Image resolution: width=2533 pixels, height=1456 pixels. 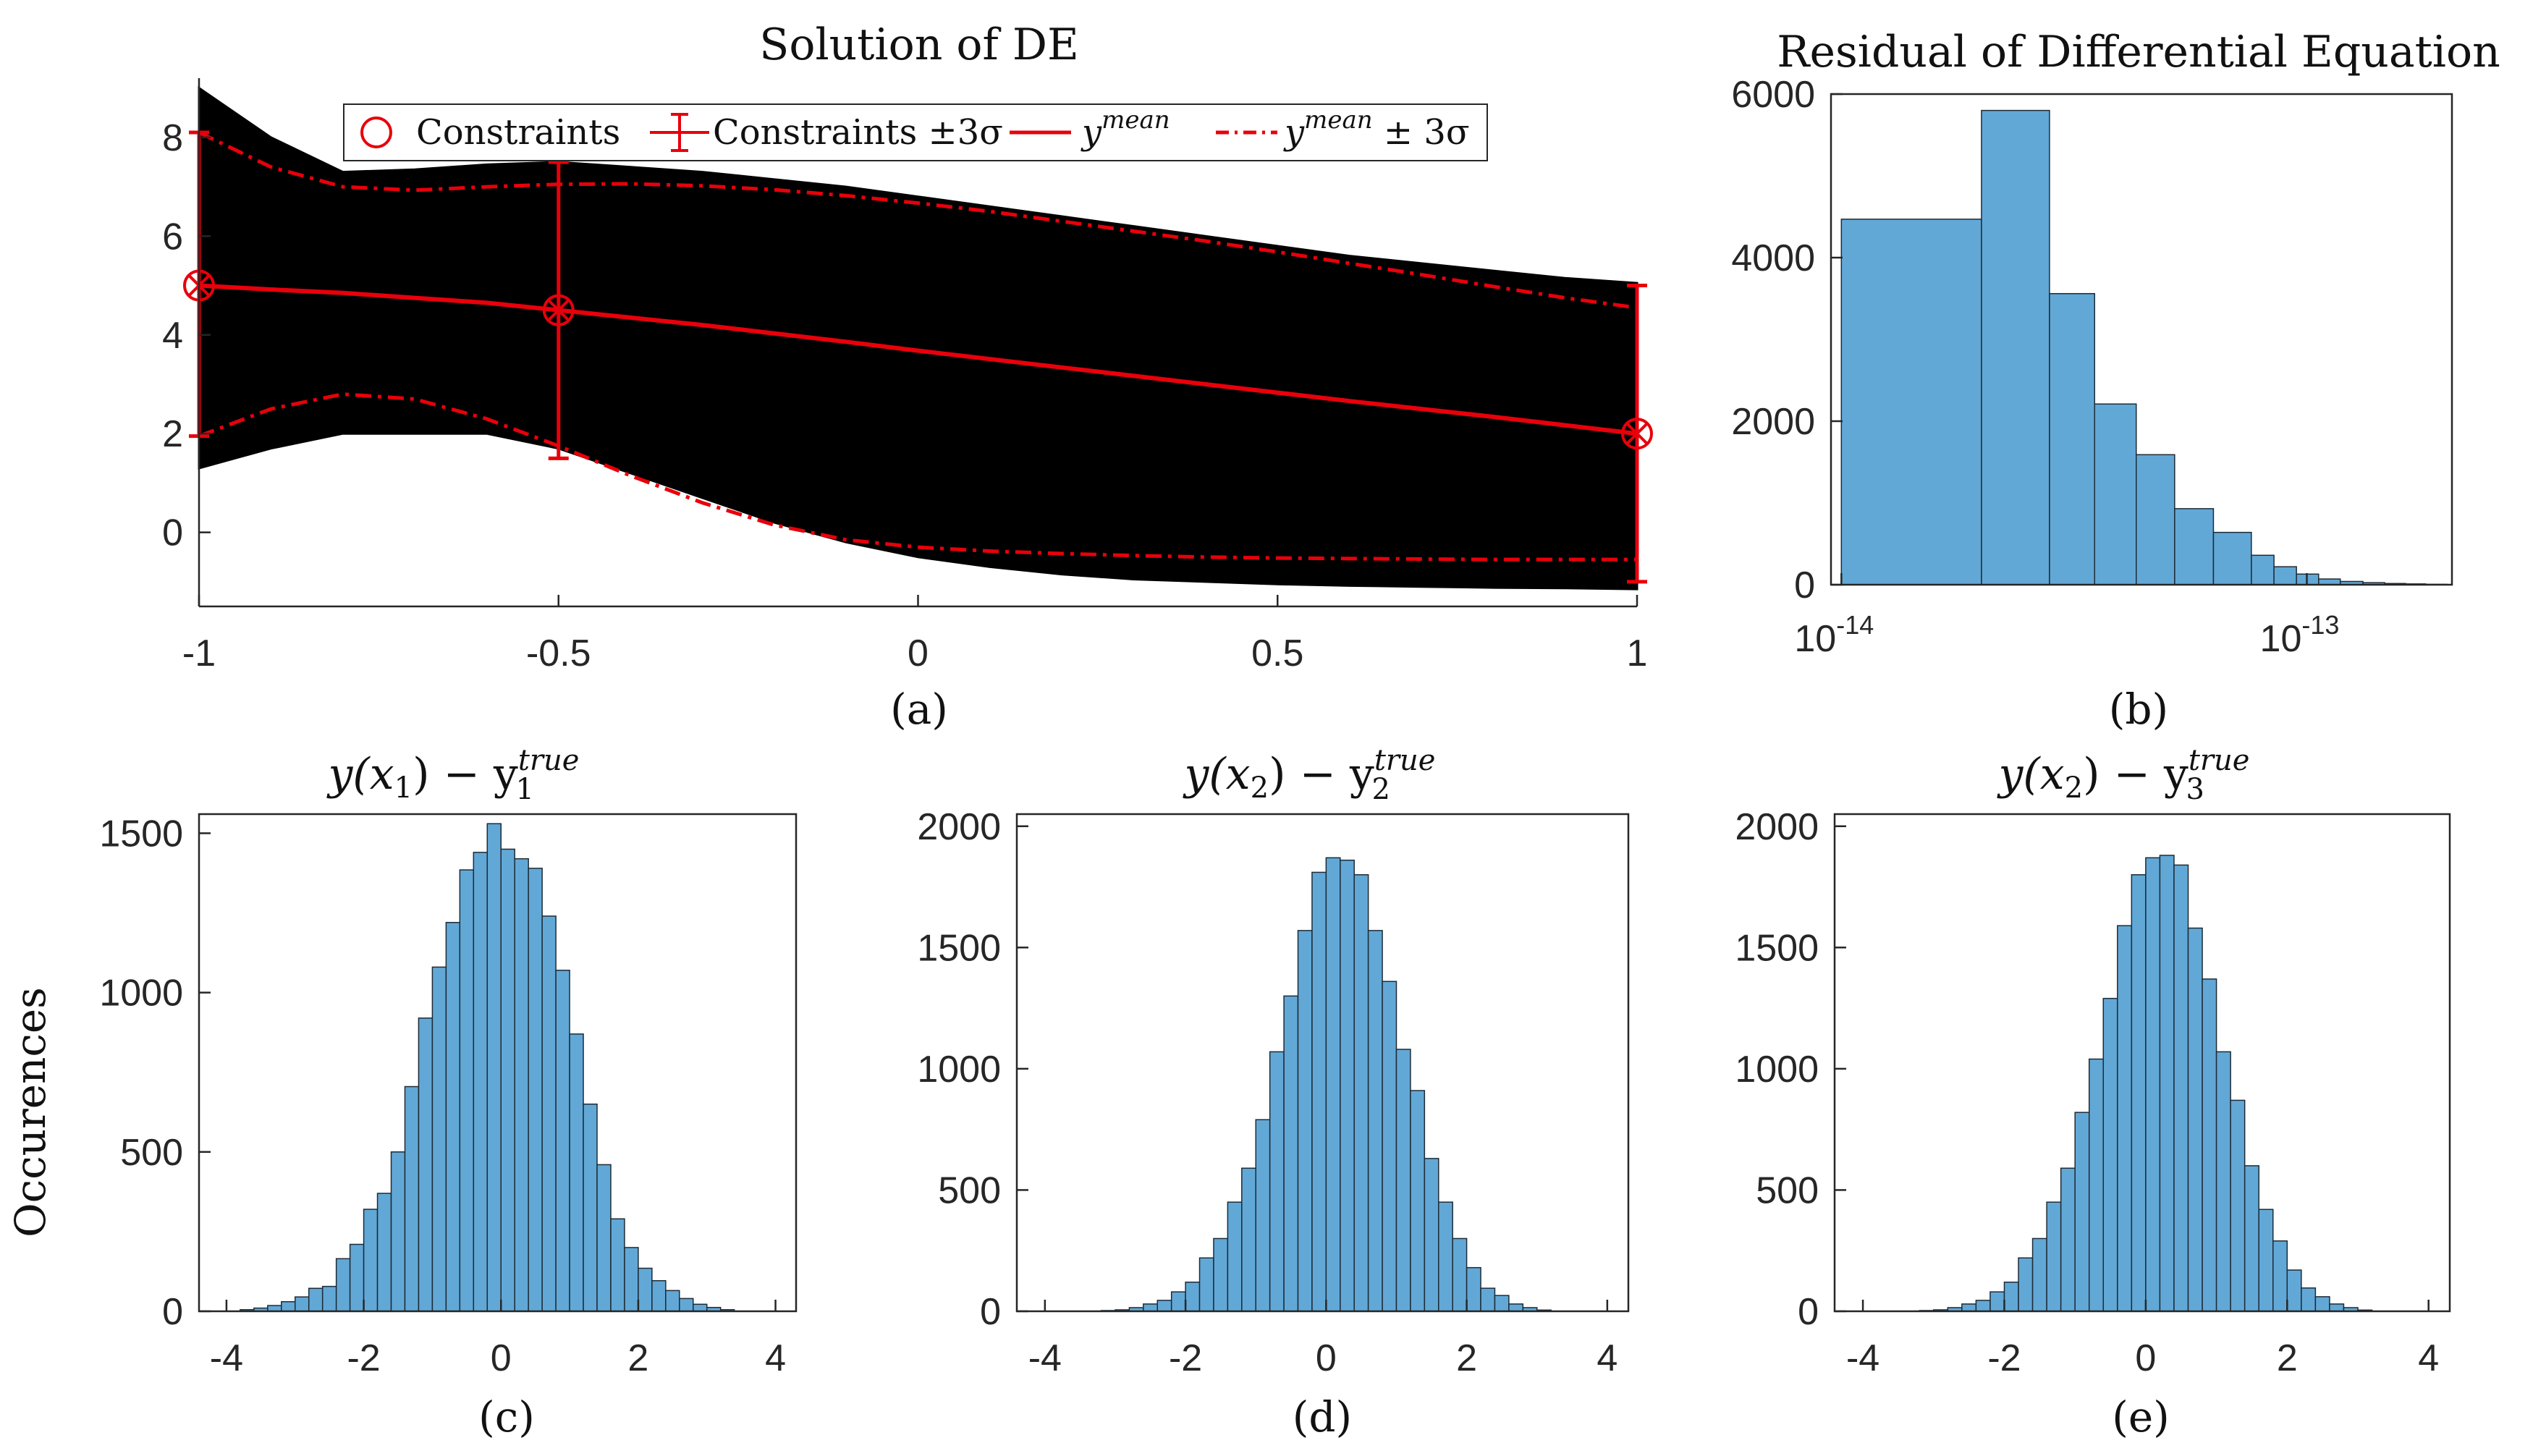 What do you see at coordinates (518, 132) in the screenshot?
I see `legend-label-constraints: Constraints` at bounding box center [518, 132].